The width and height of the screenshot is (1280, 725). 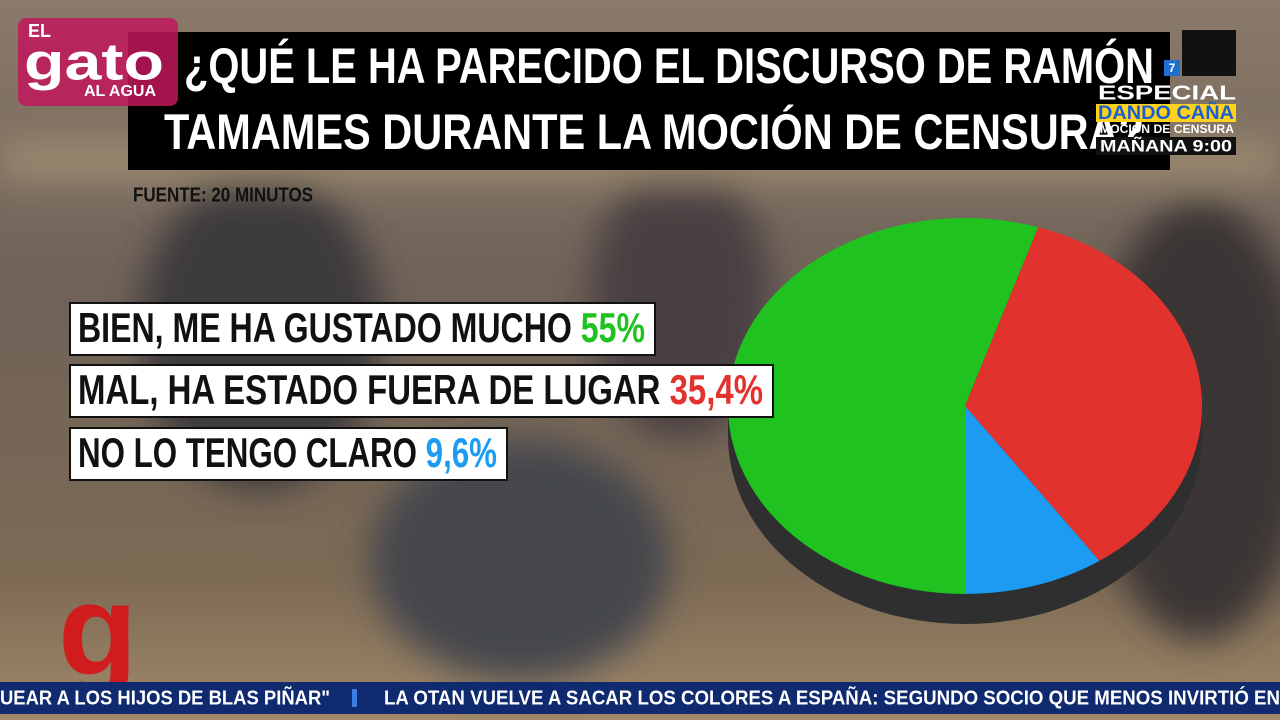 I want to click on logo-text: EL, so click(x=39, y=31).